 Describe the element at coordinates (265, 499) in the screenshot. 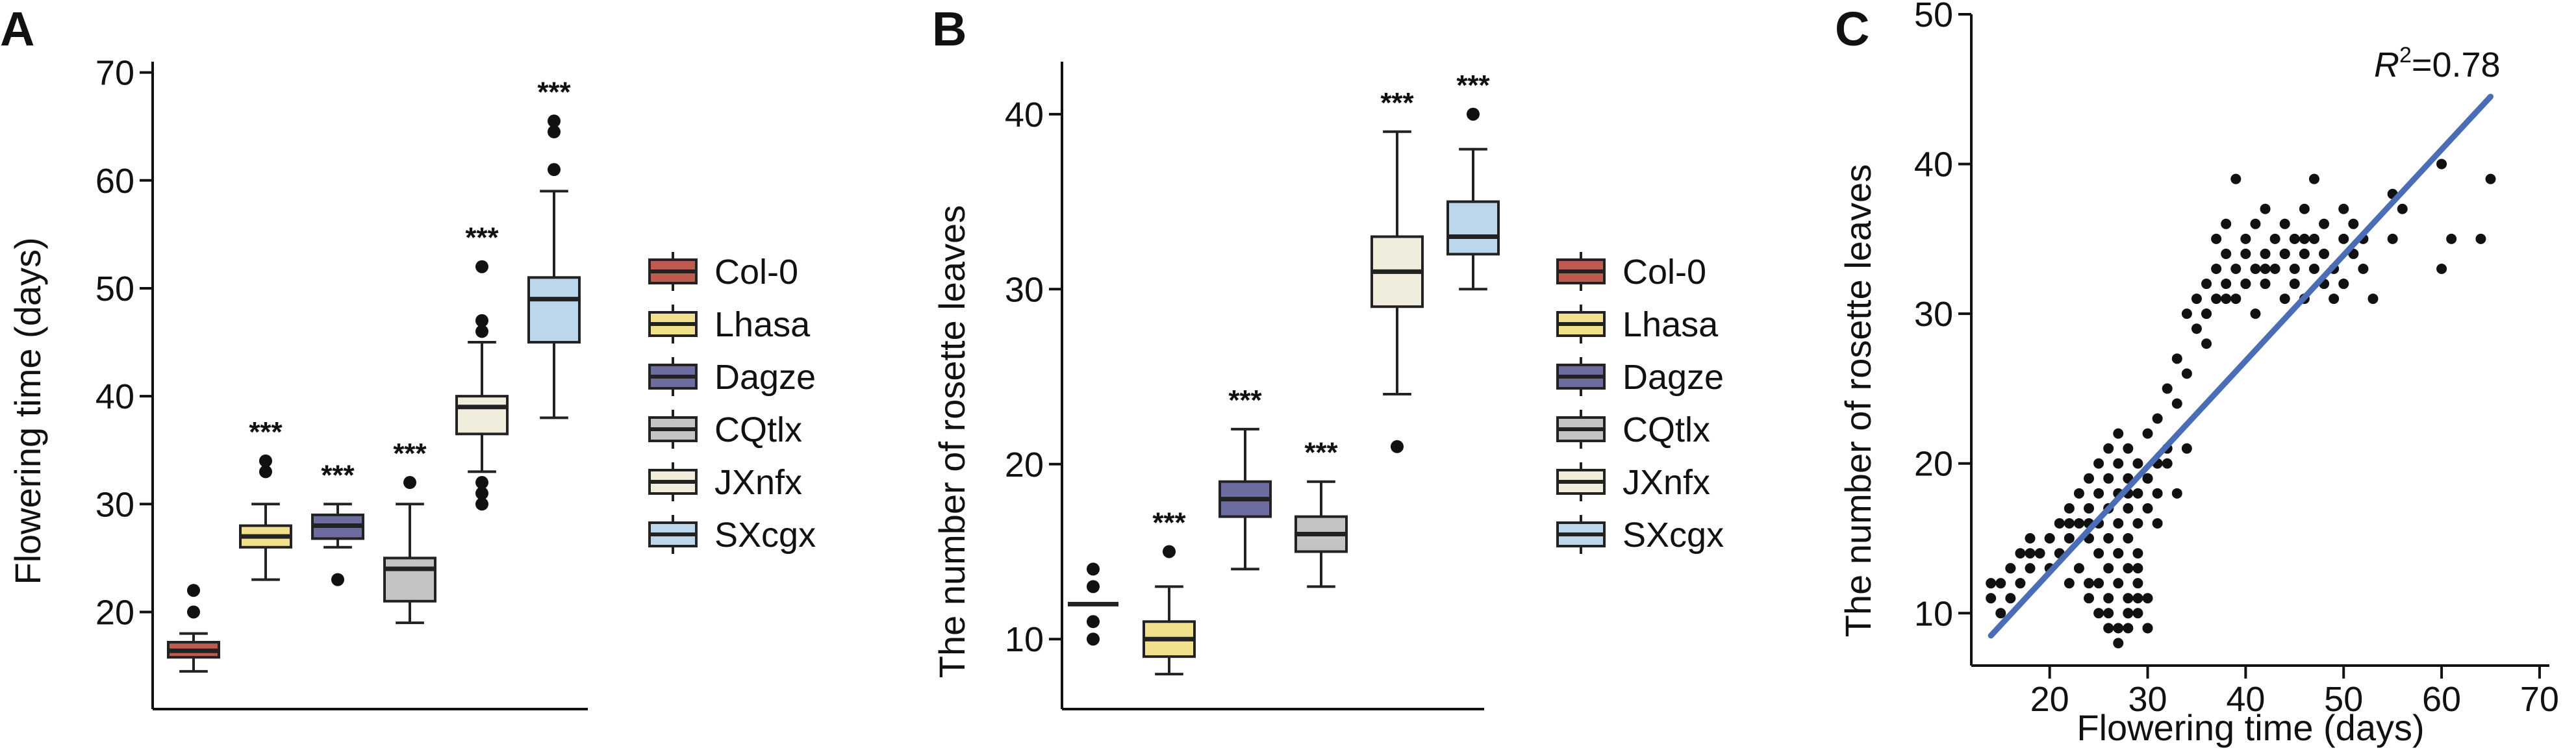

I see `panel-a-box-lhasa: ***` at that location.